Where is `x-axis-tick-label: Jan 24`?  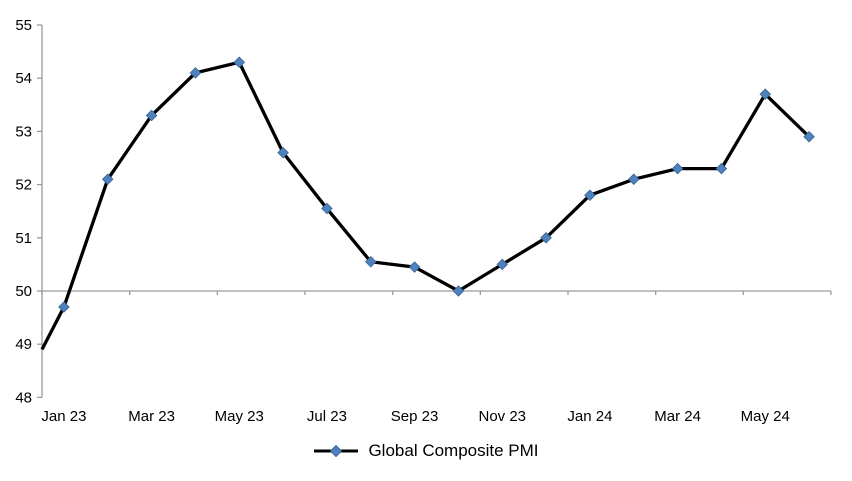 x-axis-tick-label: Jan 24 is located at coordinates (589, 416).